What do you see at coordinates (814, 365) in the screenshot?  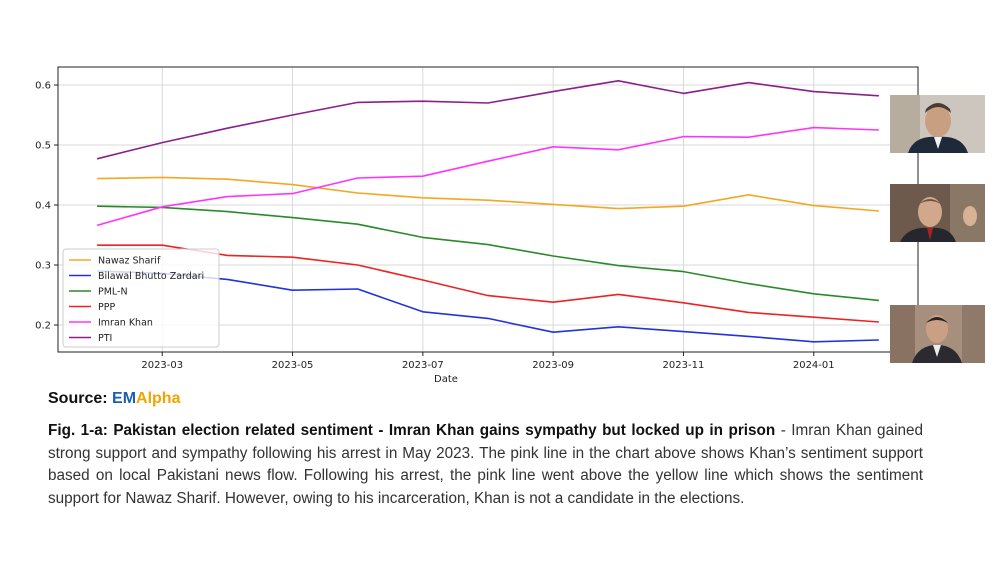 I see `x-tick-label: 2024-01` at bounding box center [814, 365].